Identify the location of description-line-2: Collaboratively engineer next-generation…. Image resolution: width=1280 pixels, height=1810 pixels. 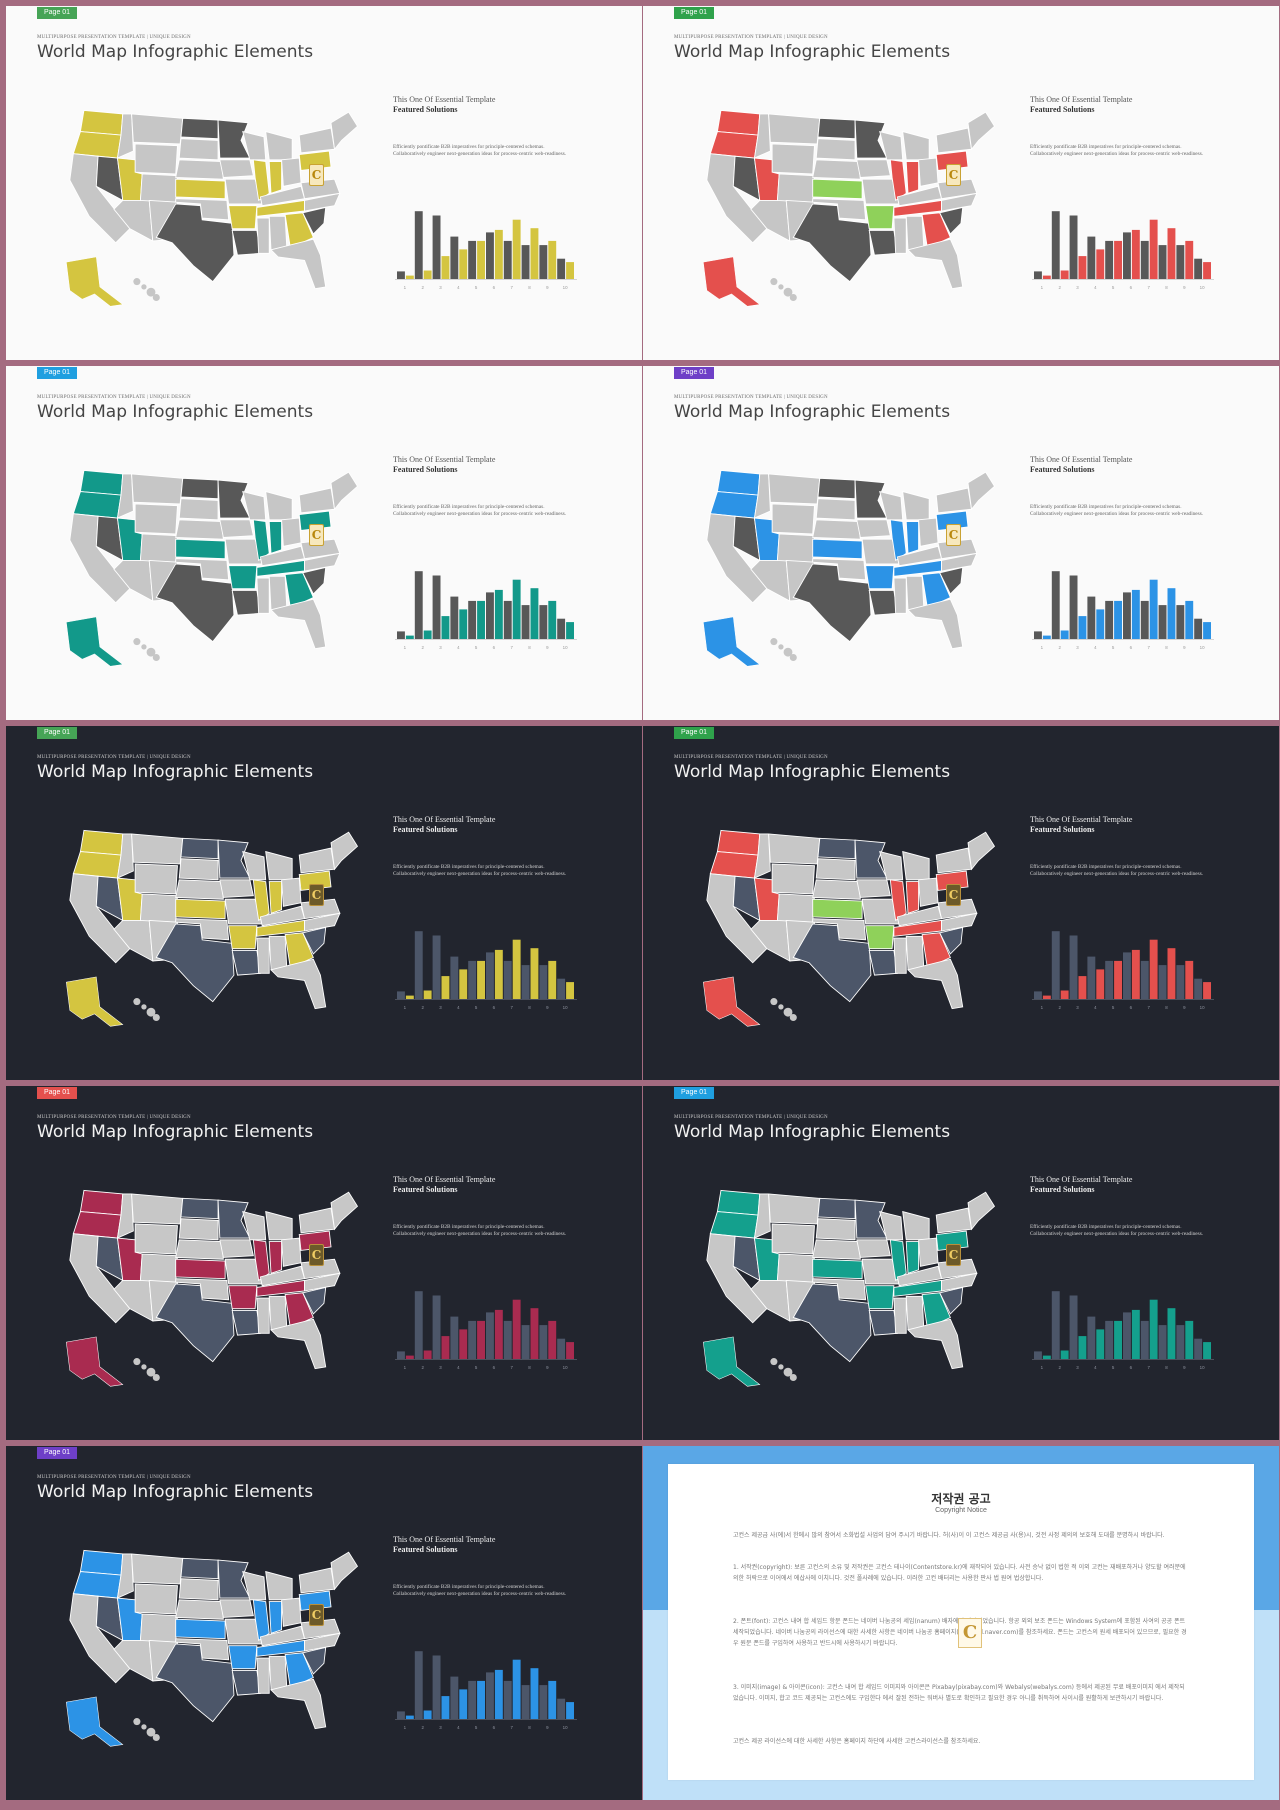
(1117, 154).